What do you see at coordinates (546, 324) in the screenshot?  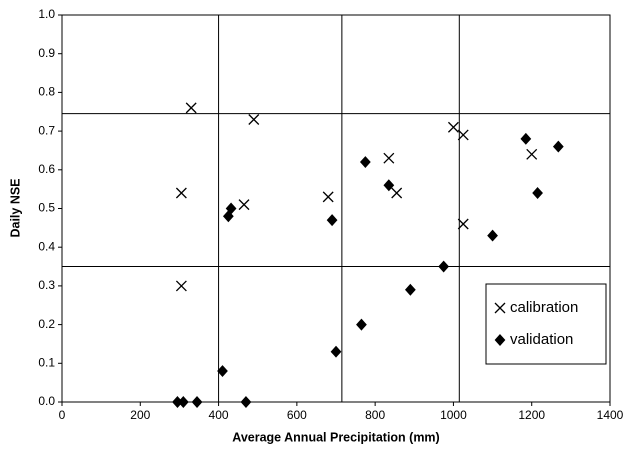 I see `legend-box` at bounding box center [546, 324].